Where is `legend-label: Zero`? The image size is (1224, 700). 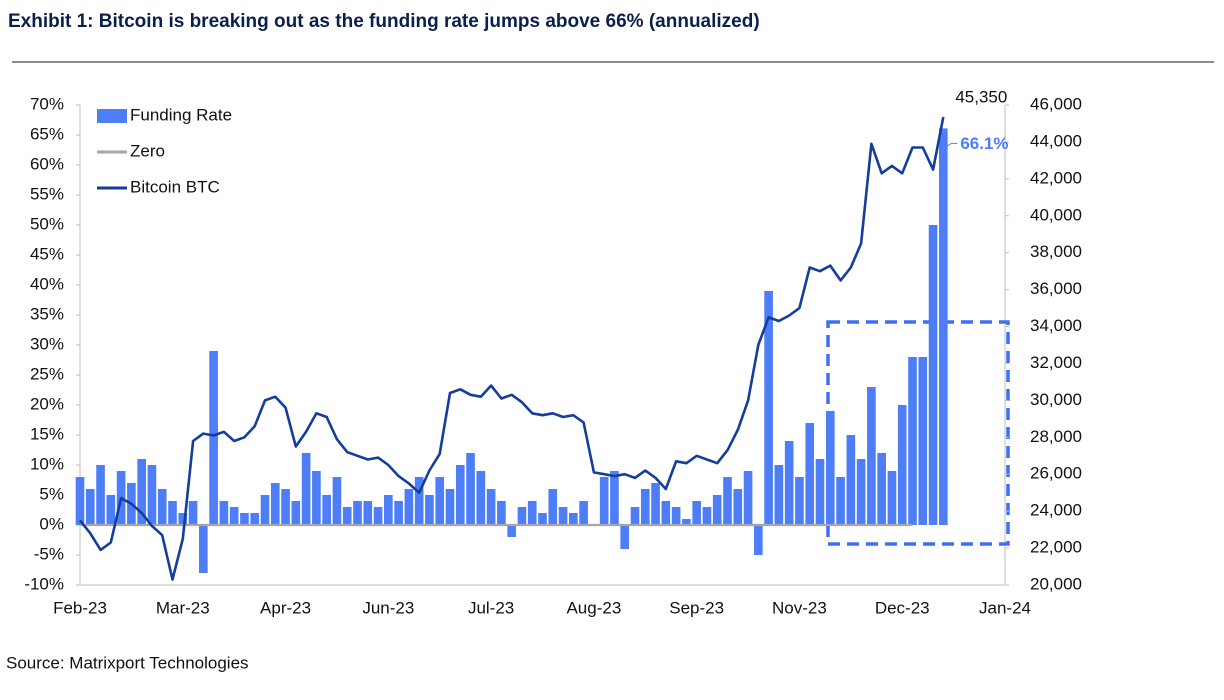
legend-label: Zero is located at coordinates (147, 150).